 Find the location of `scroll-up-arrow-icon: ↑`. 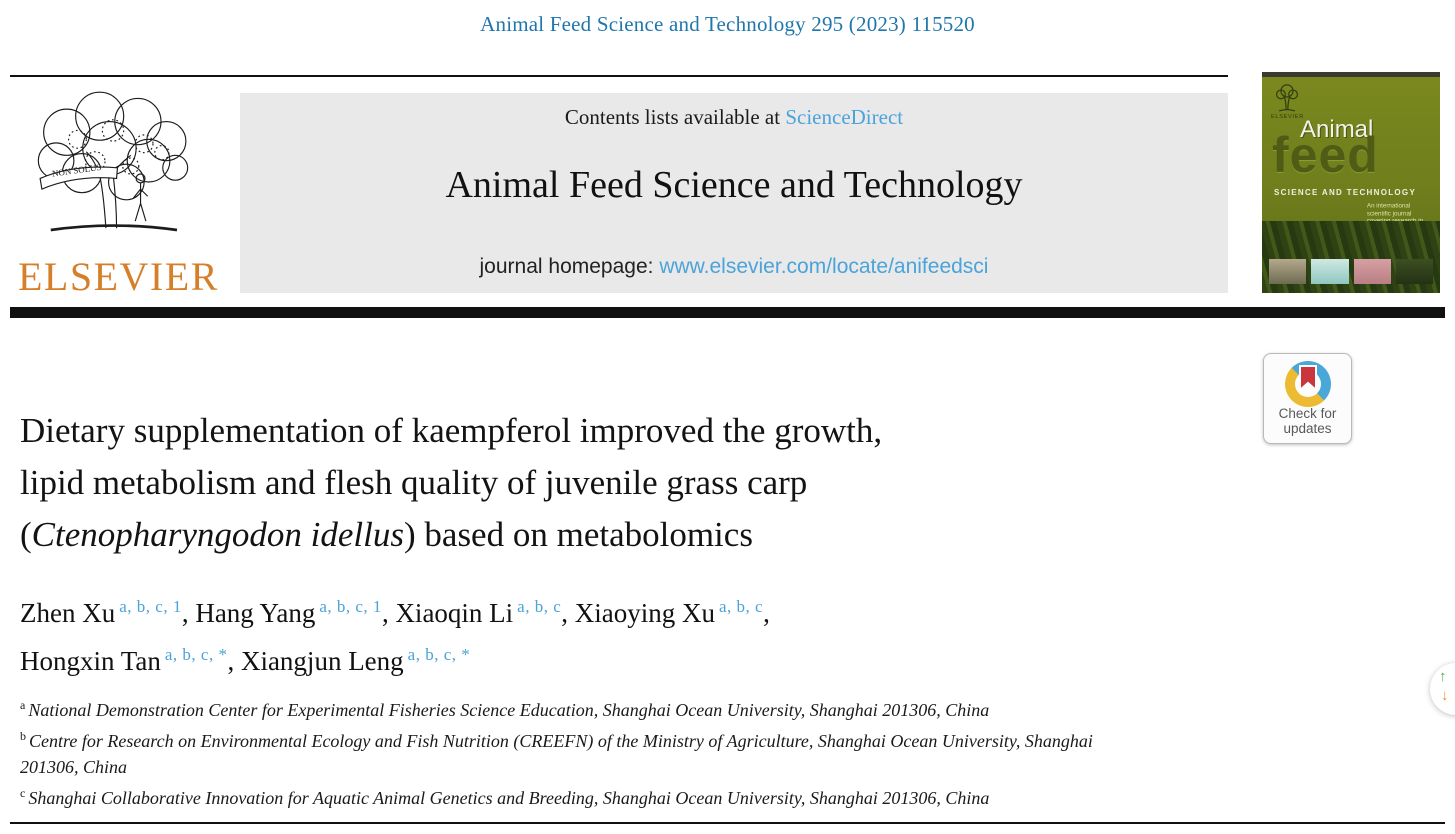

scroll-up-arrow-icon: ↑ is located at coordinates (1443, 676).